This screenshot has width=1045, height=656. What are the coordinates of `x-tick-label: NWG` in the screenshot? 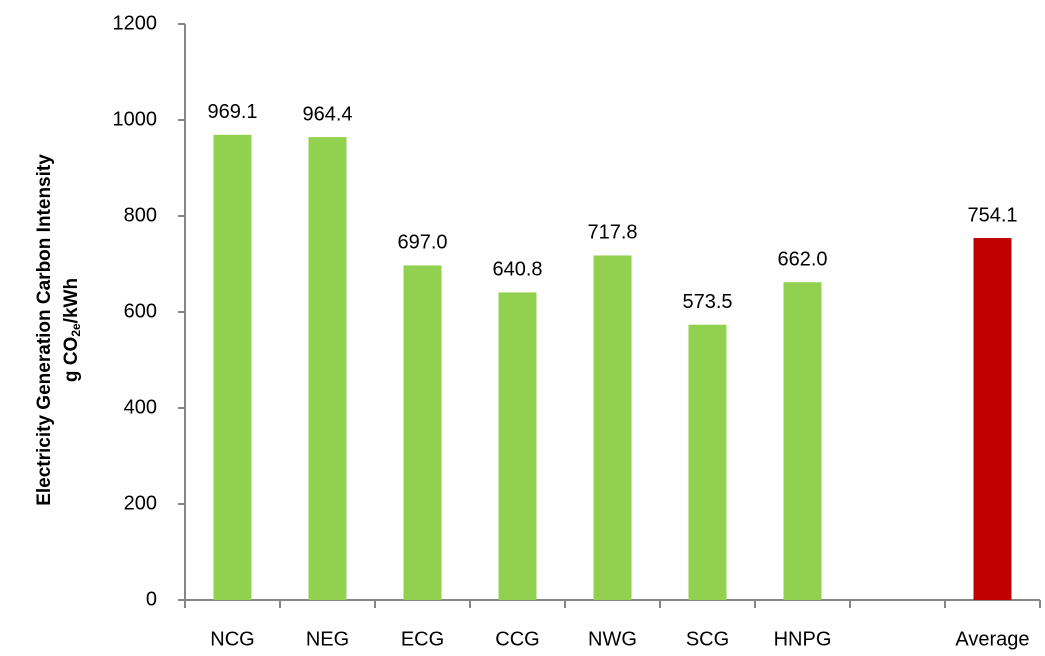 It's located at (612, 639).